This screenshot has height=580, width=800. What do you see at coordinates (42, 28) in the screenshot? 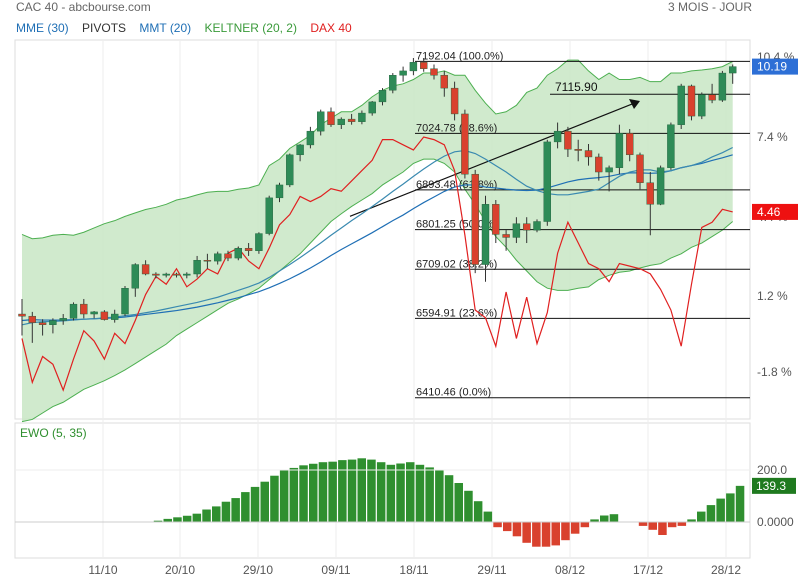
I see `legend-mme: MME (30)` at bounding box center [42, 28].